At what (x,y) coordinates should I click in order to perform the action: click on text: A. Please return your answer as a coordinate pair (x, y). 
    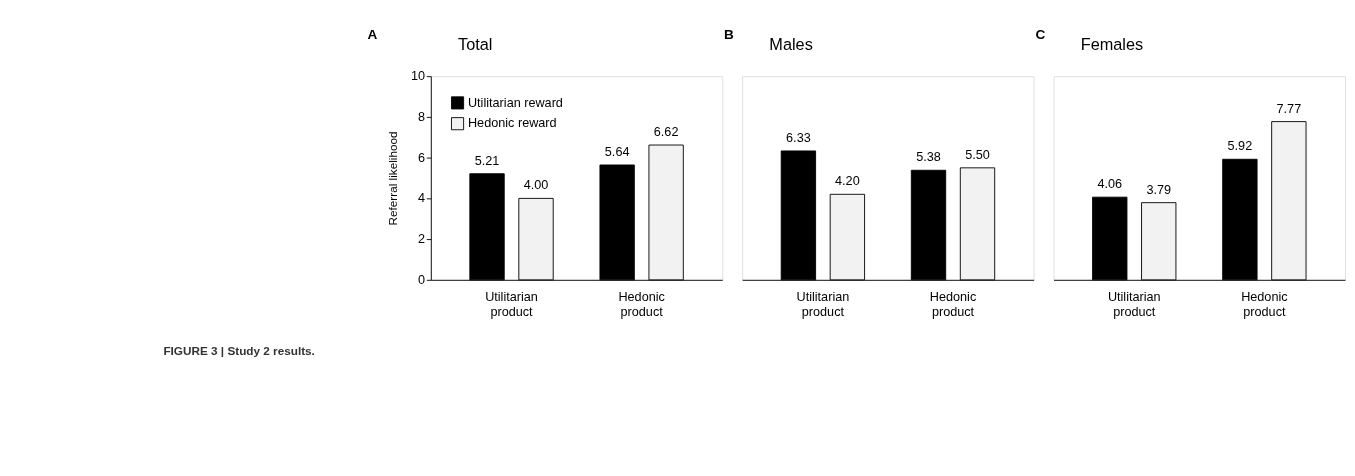
    Looking at the image, I should click on (372, 35).